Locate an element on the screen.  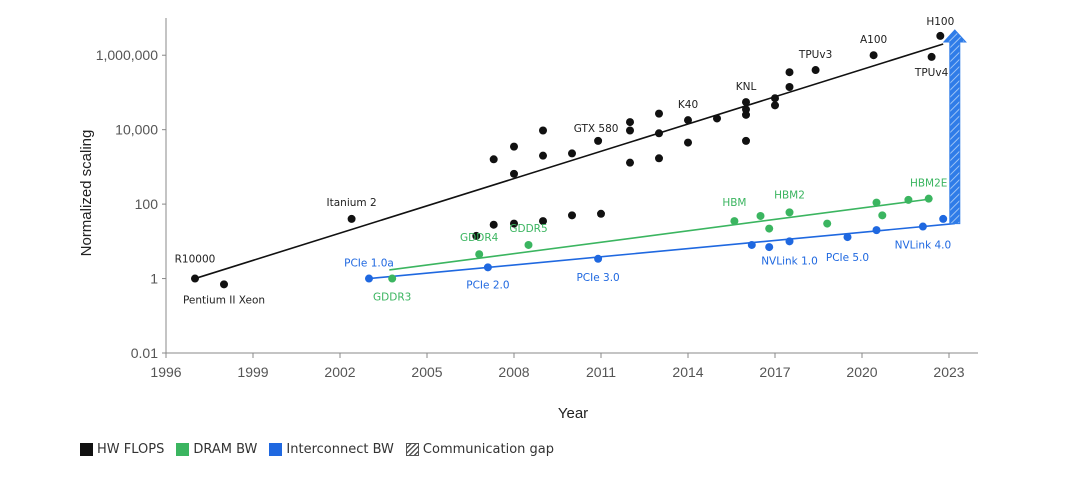
point-label-pcie-1-0a: PCIe 1.0a is located at coordinates (369, 264).